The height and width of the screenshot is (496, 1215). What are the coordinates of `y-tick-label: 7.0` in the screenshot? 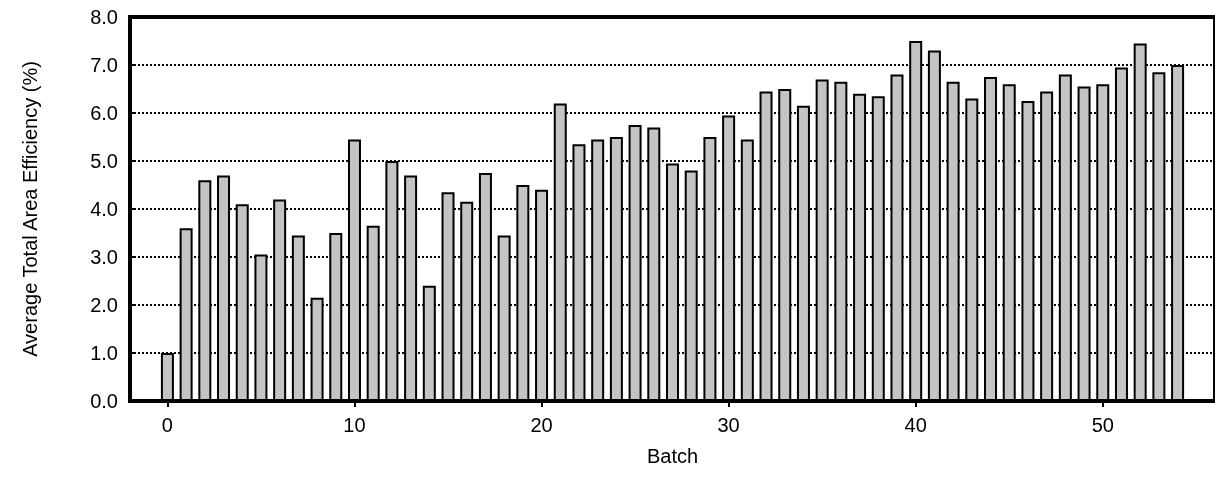 It's located at (104, 65).